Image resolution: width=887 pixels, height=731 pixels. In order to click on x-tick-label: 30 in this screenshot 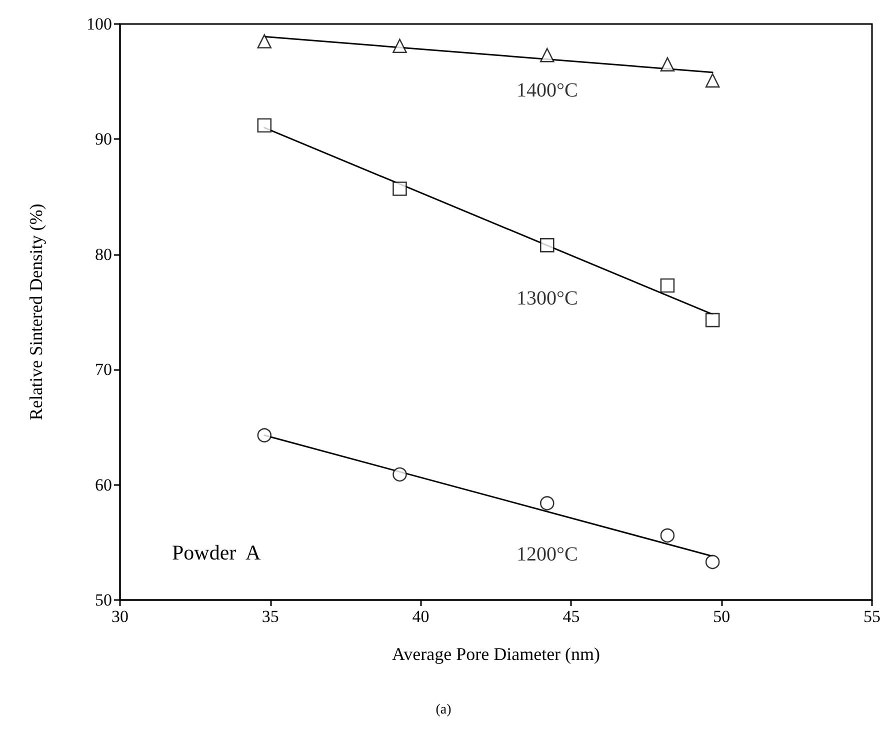, I will do `click(120, 616)`.